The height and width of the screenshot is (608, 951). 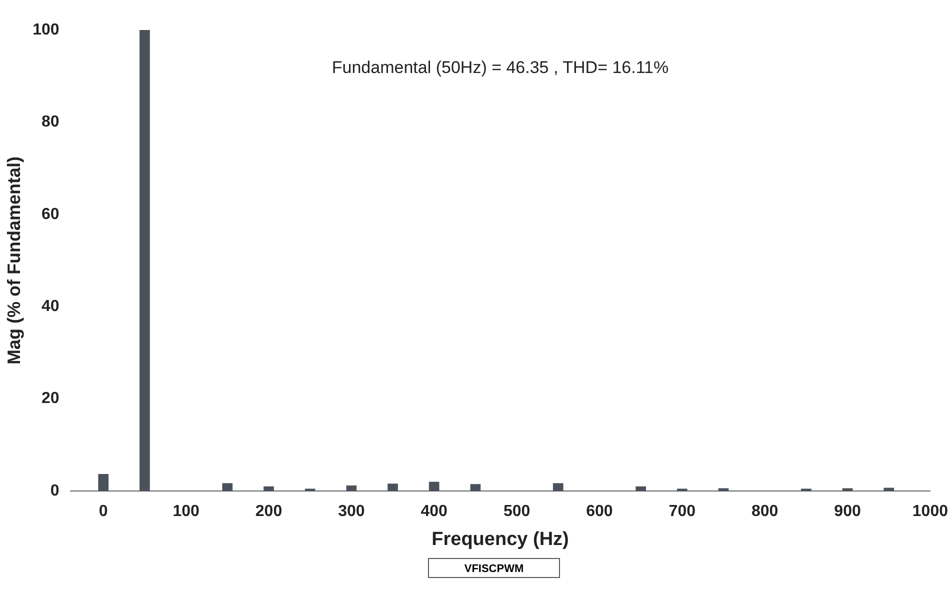 I want to click on x-tick-label: 700, so click(x=682, y=511).